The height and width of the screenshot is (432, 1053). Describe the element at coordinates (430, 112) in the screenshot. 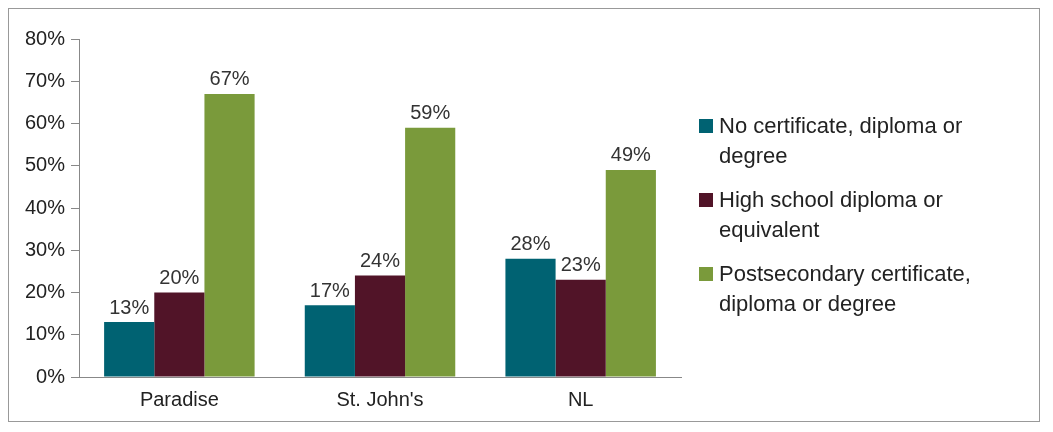

I see `data-label: 59%` at that location.